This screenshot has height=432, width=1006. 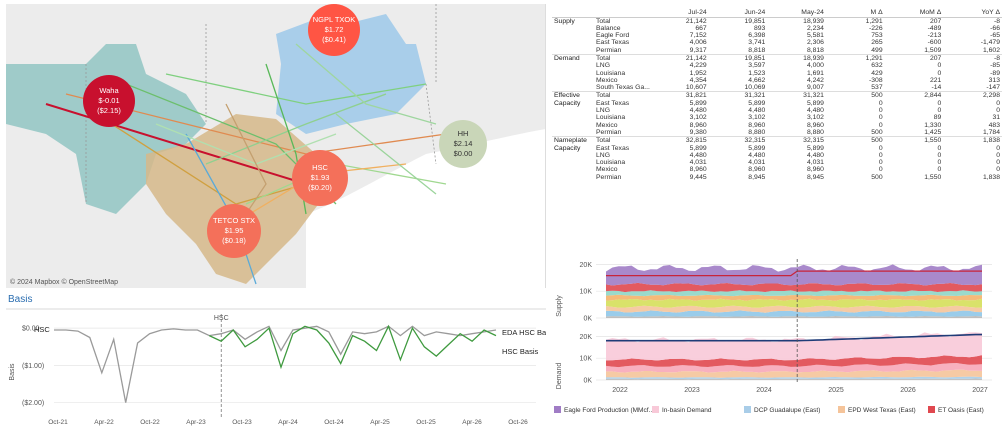 I want to click on hub-ngpl-txok: NGPL TXOK $1.72 ($0.41), so click(x=334, y=30).